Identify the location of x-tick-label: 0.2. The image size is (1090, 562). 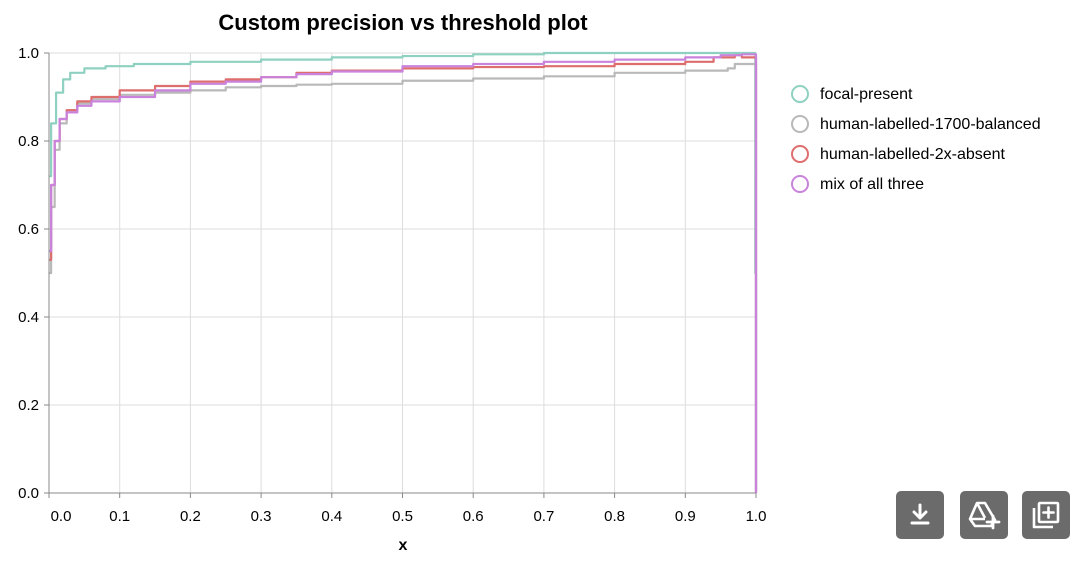
(190, 516).